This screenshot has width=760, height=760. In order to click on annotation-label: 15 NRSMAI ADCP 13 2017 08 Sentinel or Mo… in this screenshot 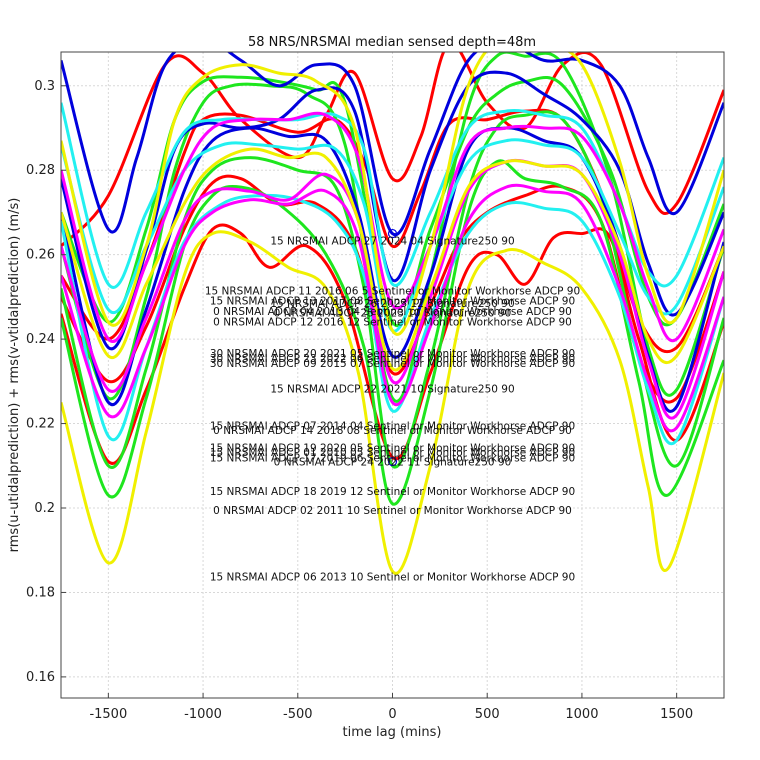, I will do `click(392, 301)`.